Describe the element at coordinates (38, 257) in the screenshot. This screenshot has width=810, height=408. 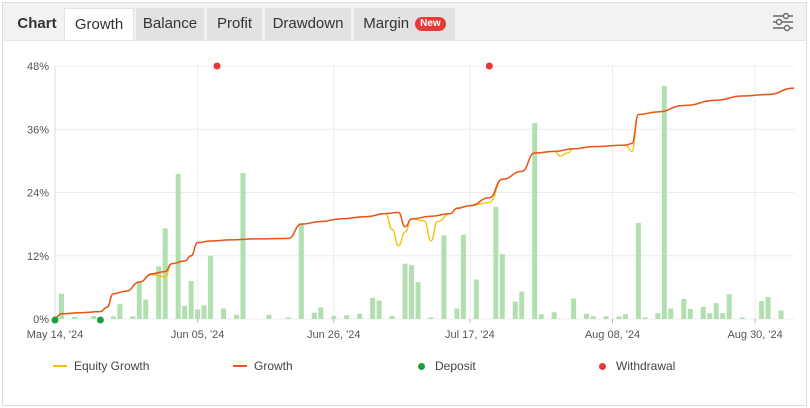
I see `y-tick-label: 12%` at that location.